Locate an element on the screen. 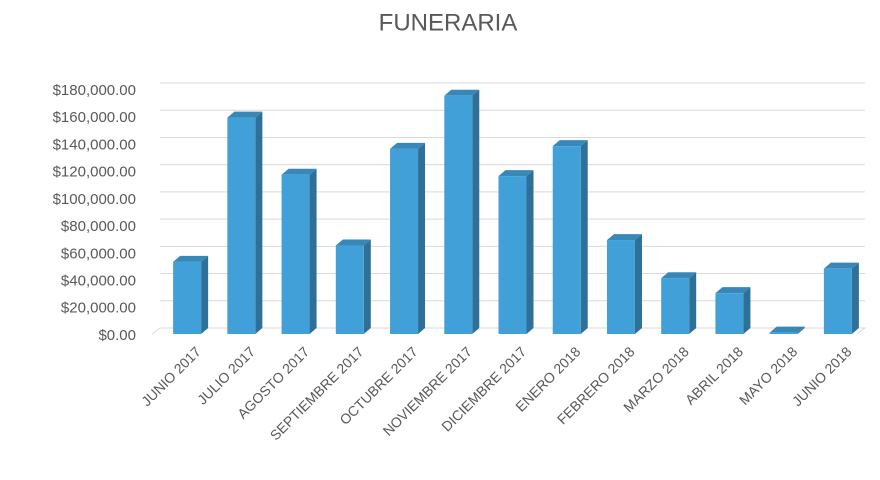  chart-title: FUNERARIA is located at coordinates (448, 22).